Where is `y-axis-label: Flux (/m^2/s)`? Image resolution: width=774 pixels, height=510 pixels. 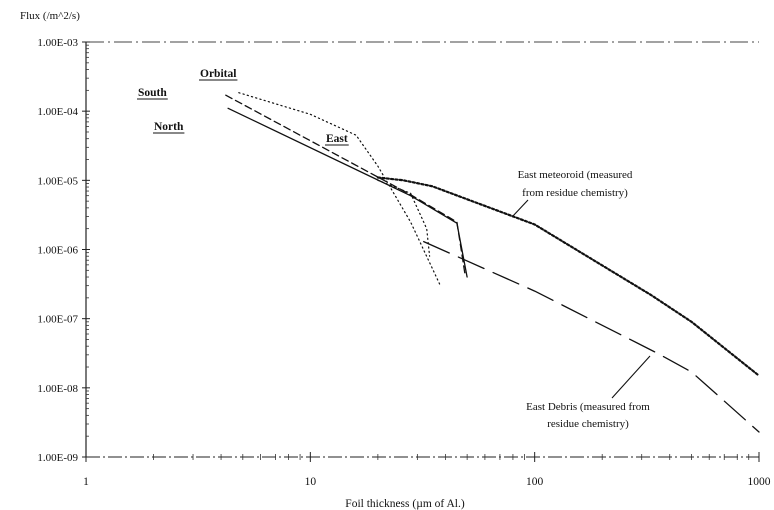
y-axis-label: Flux (/m^2/s) is located at coordinates (50, 16).